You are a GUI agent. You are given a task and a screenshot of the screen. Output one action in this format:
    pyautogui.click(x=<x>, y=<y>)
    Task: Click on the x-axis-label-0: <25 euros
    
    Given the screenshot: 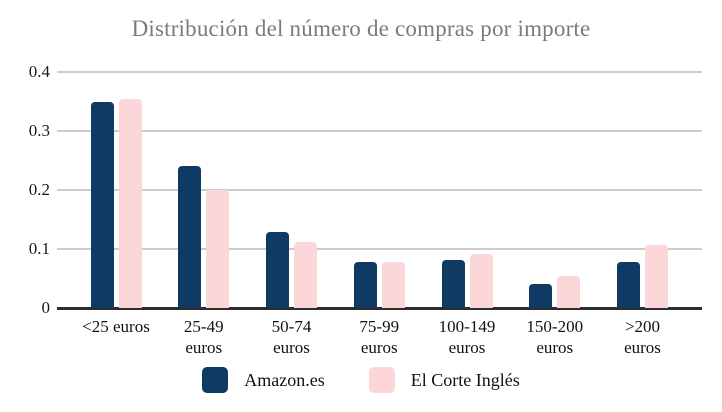 What is the action you would take?
    pyautogui.click(x=116, y=326)
    